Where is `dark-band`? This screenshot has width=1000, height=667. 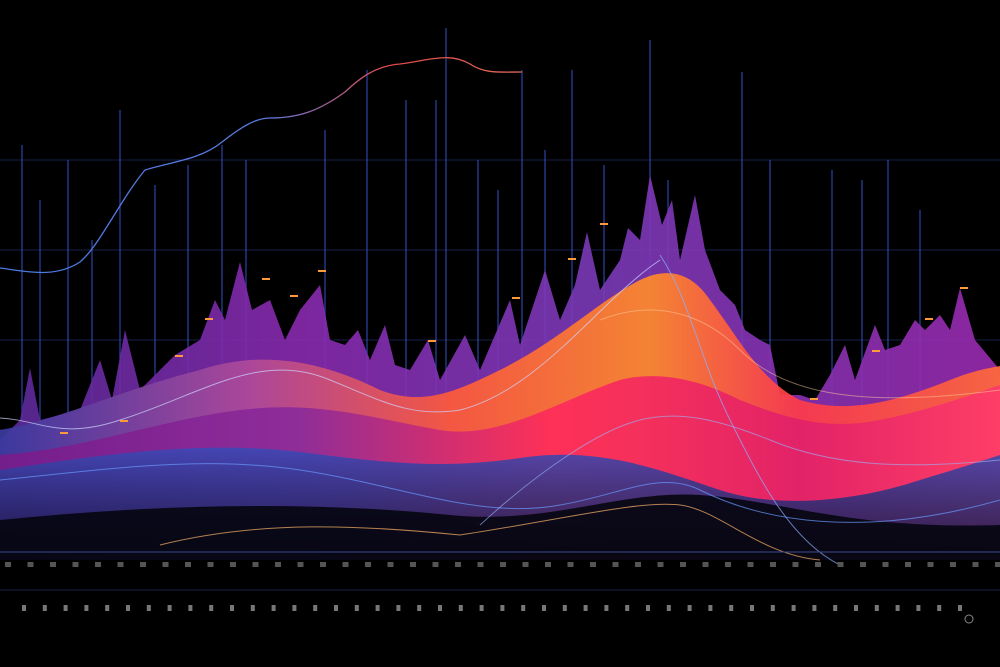 dark-band is located at coordinates (500, 527).